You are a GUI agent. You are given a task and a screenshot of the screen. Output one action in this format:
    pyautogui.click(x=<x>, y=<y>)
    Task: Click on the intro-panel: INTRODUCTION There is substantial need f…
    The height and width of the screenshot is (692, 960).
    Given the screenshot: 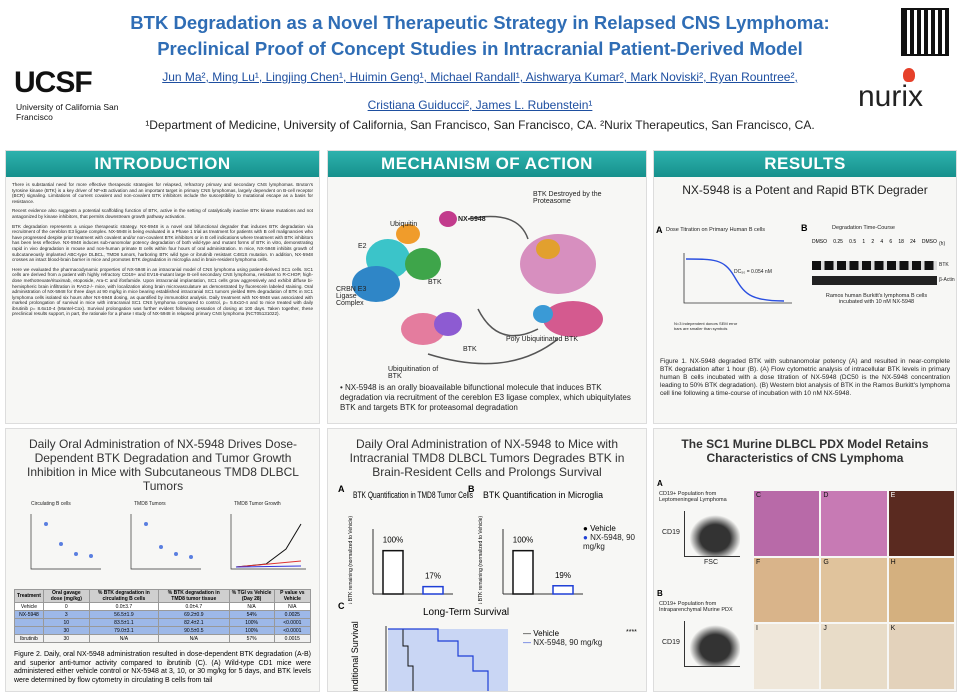 What is the action you would take?
    pyautogui.click(x=162, y=287)
    